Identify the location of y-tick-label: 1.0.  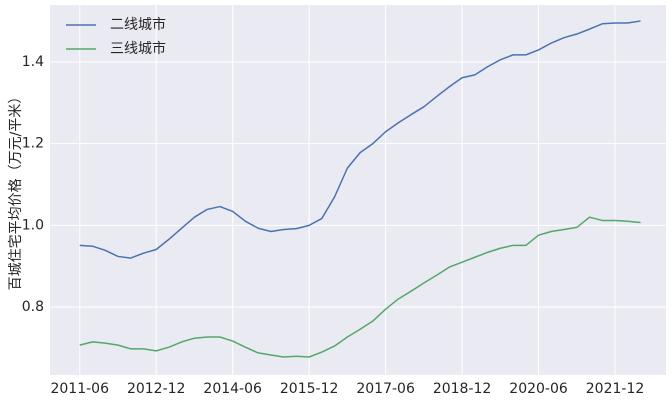
(33, 225).